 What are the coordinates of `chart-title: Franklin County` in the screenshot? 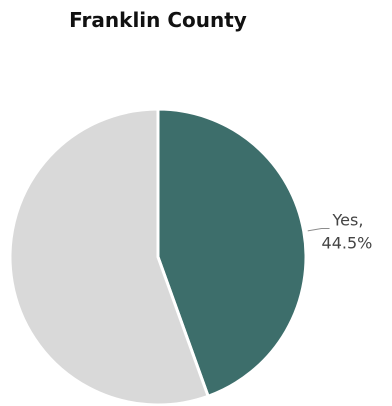 It's located at (158, 20).